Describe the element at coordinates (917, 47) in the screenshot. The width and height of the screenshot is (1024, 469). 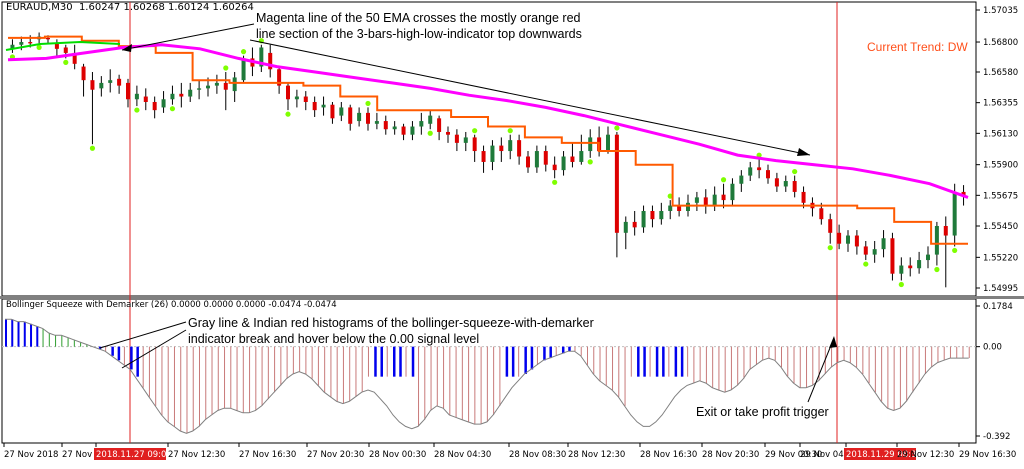
I see `current-trend-text: Current Trend: DW` at that location.